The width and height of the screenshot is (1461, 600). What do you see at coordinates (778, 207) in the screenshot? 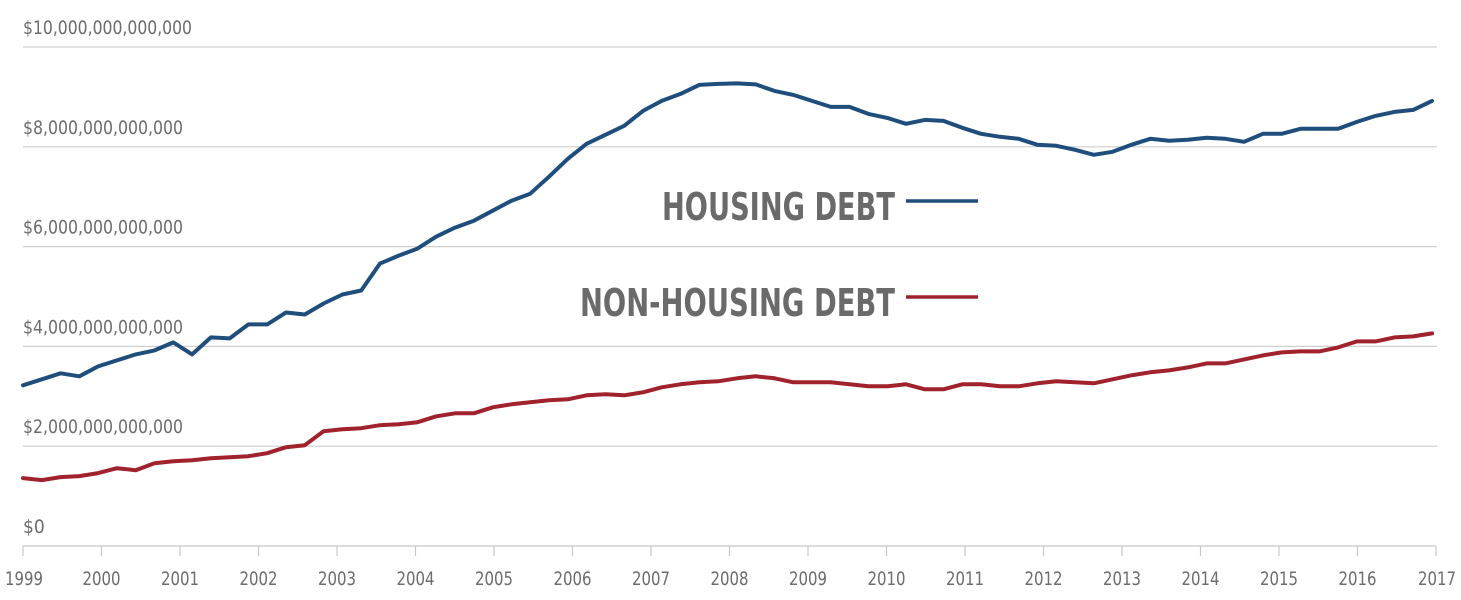
I see `legend-label-housing-debt: HOUSING DEBT` at bounding box center [778, 207].